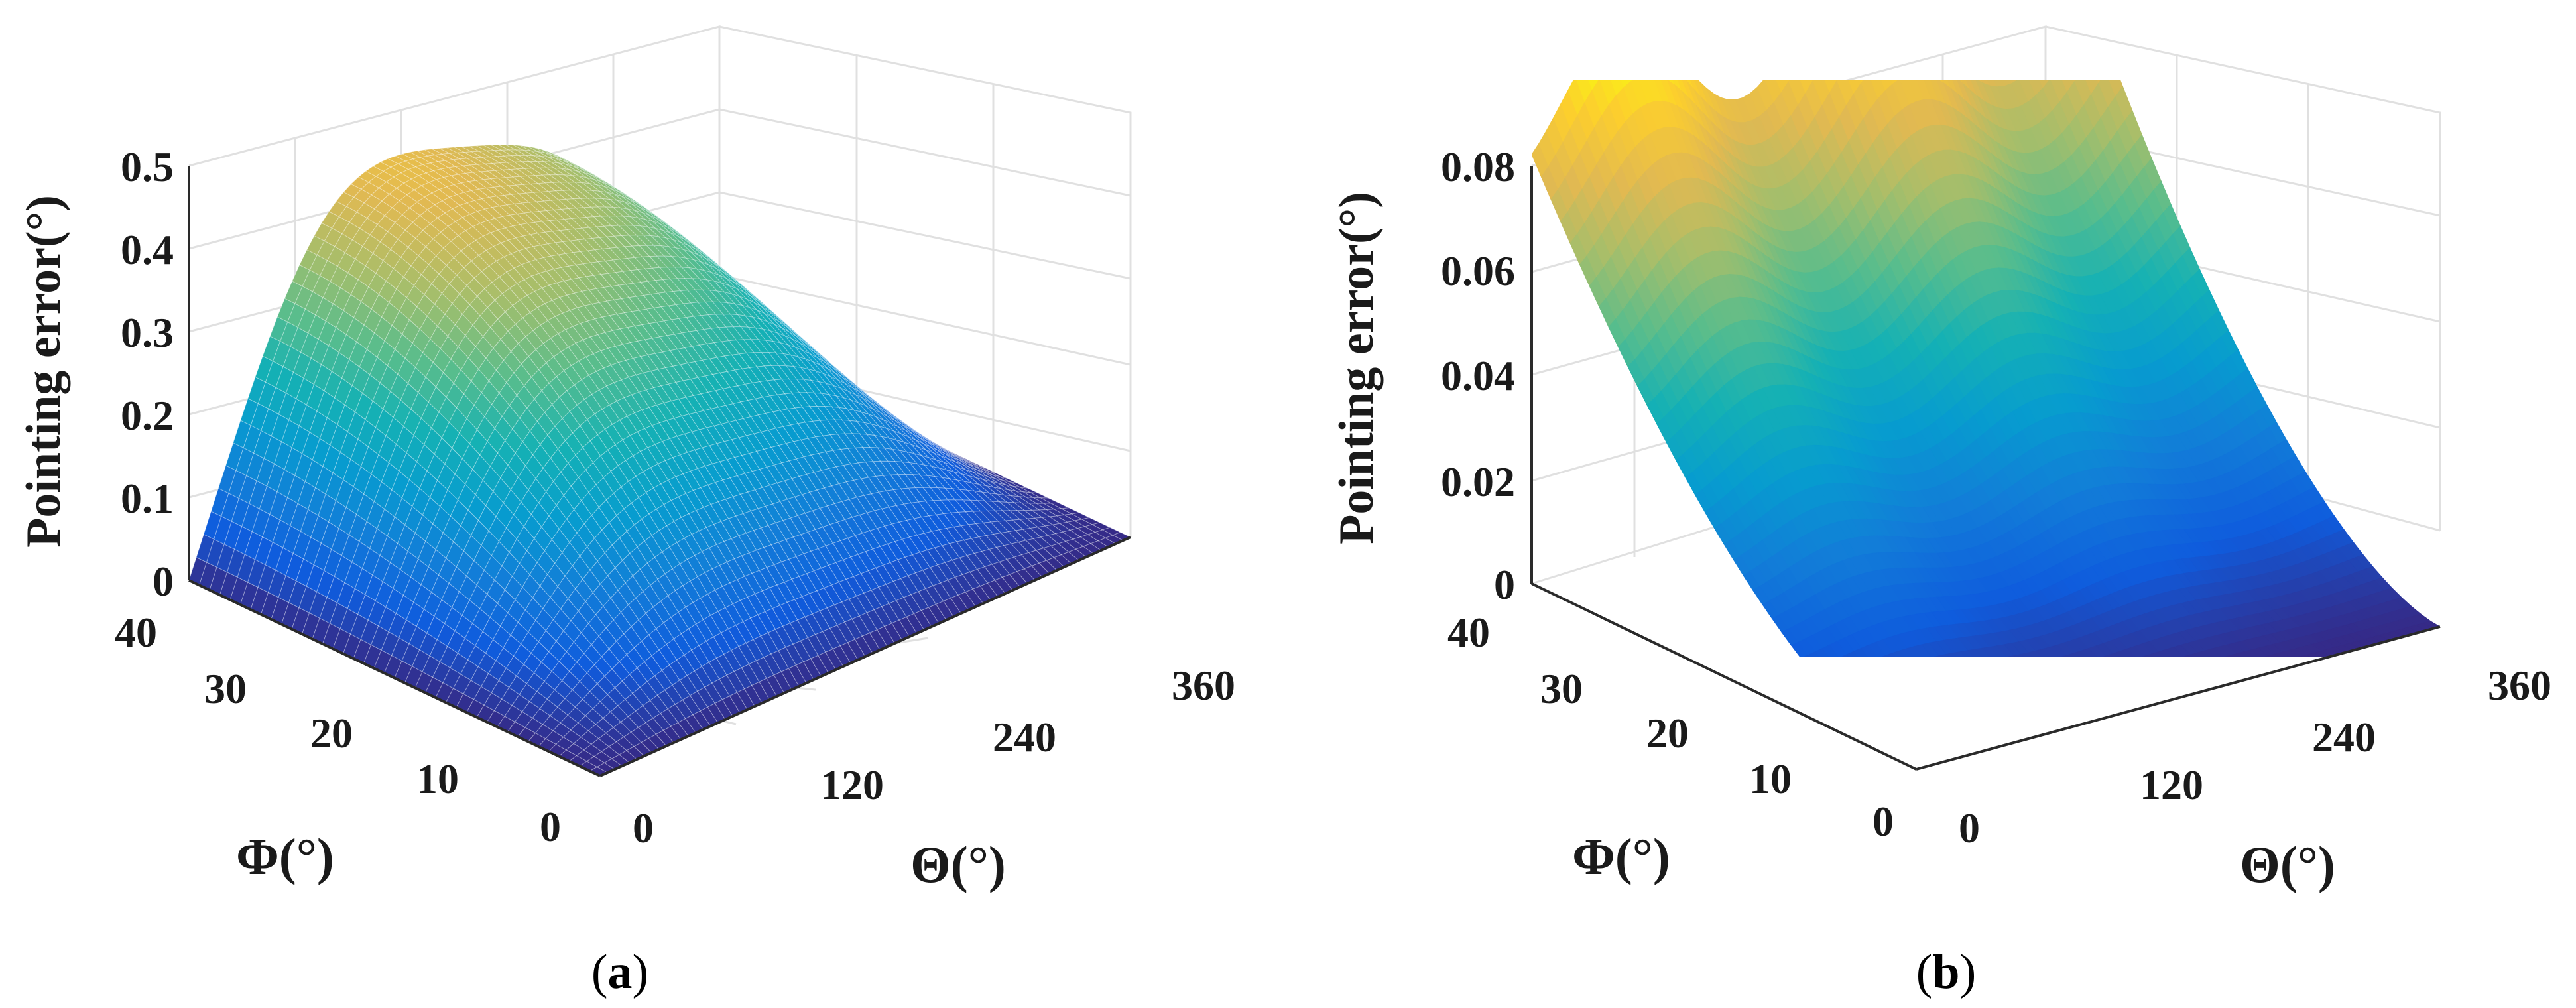 This screenshot has height=1008, width=2576. I want to click on panel-a-theta-tick: 240, so click(1024, 737).